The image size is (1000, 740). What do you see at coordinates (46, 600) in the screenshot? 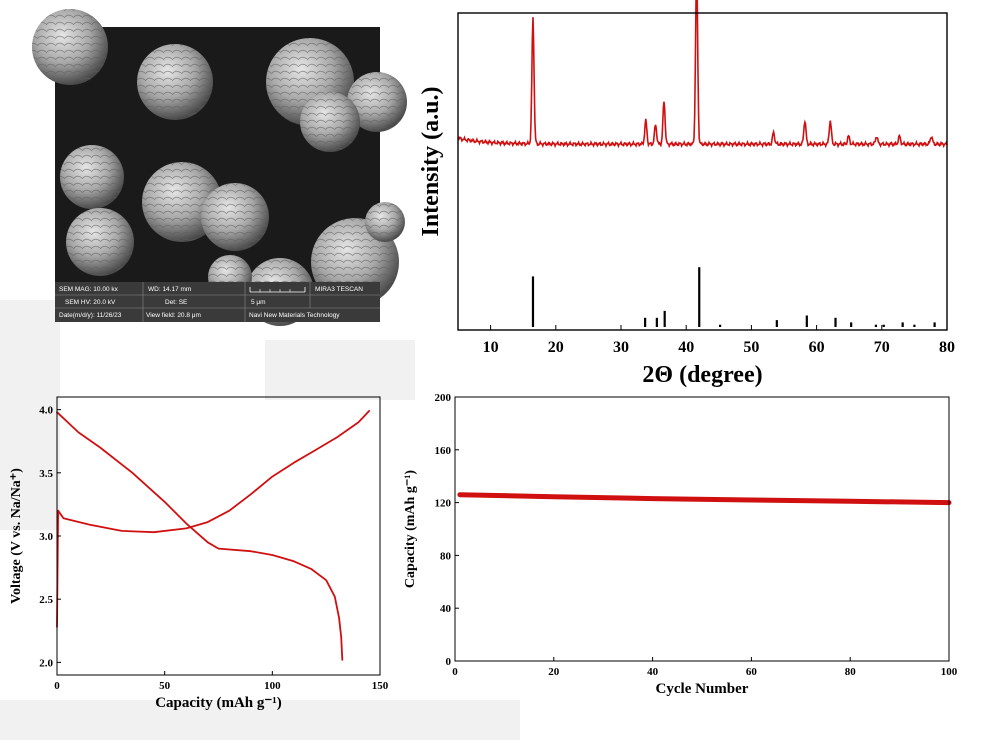
I see `voltage-y-tick-label: 2.5` at bounding box center [46, 600].